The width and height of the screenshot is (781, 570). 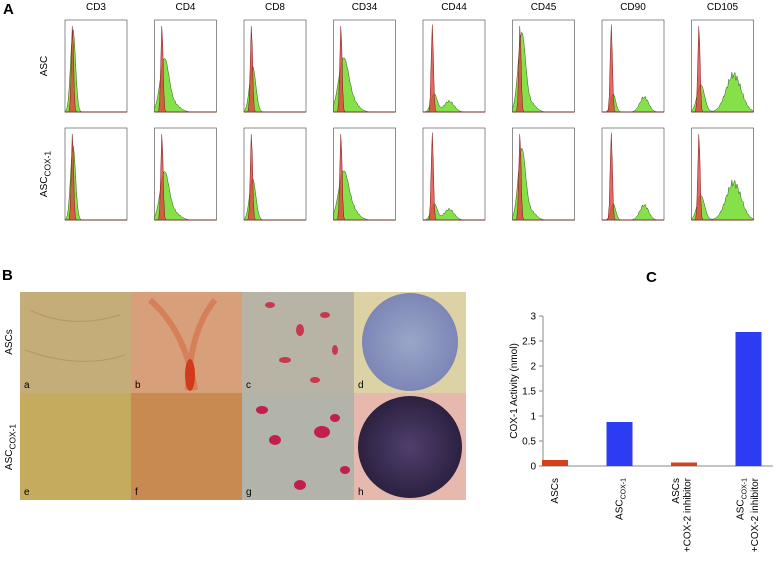 What do you see at coordinates (682, 514) in the screenshot?
I see `label: ASCs+COX-2 inhibitor` at bounding box center [682, 514].